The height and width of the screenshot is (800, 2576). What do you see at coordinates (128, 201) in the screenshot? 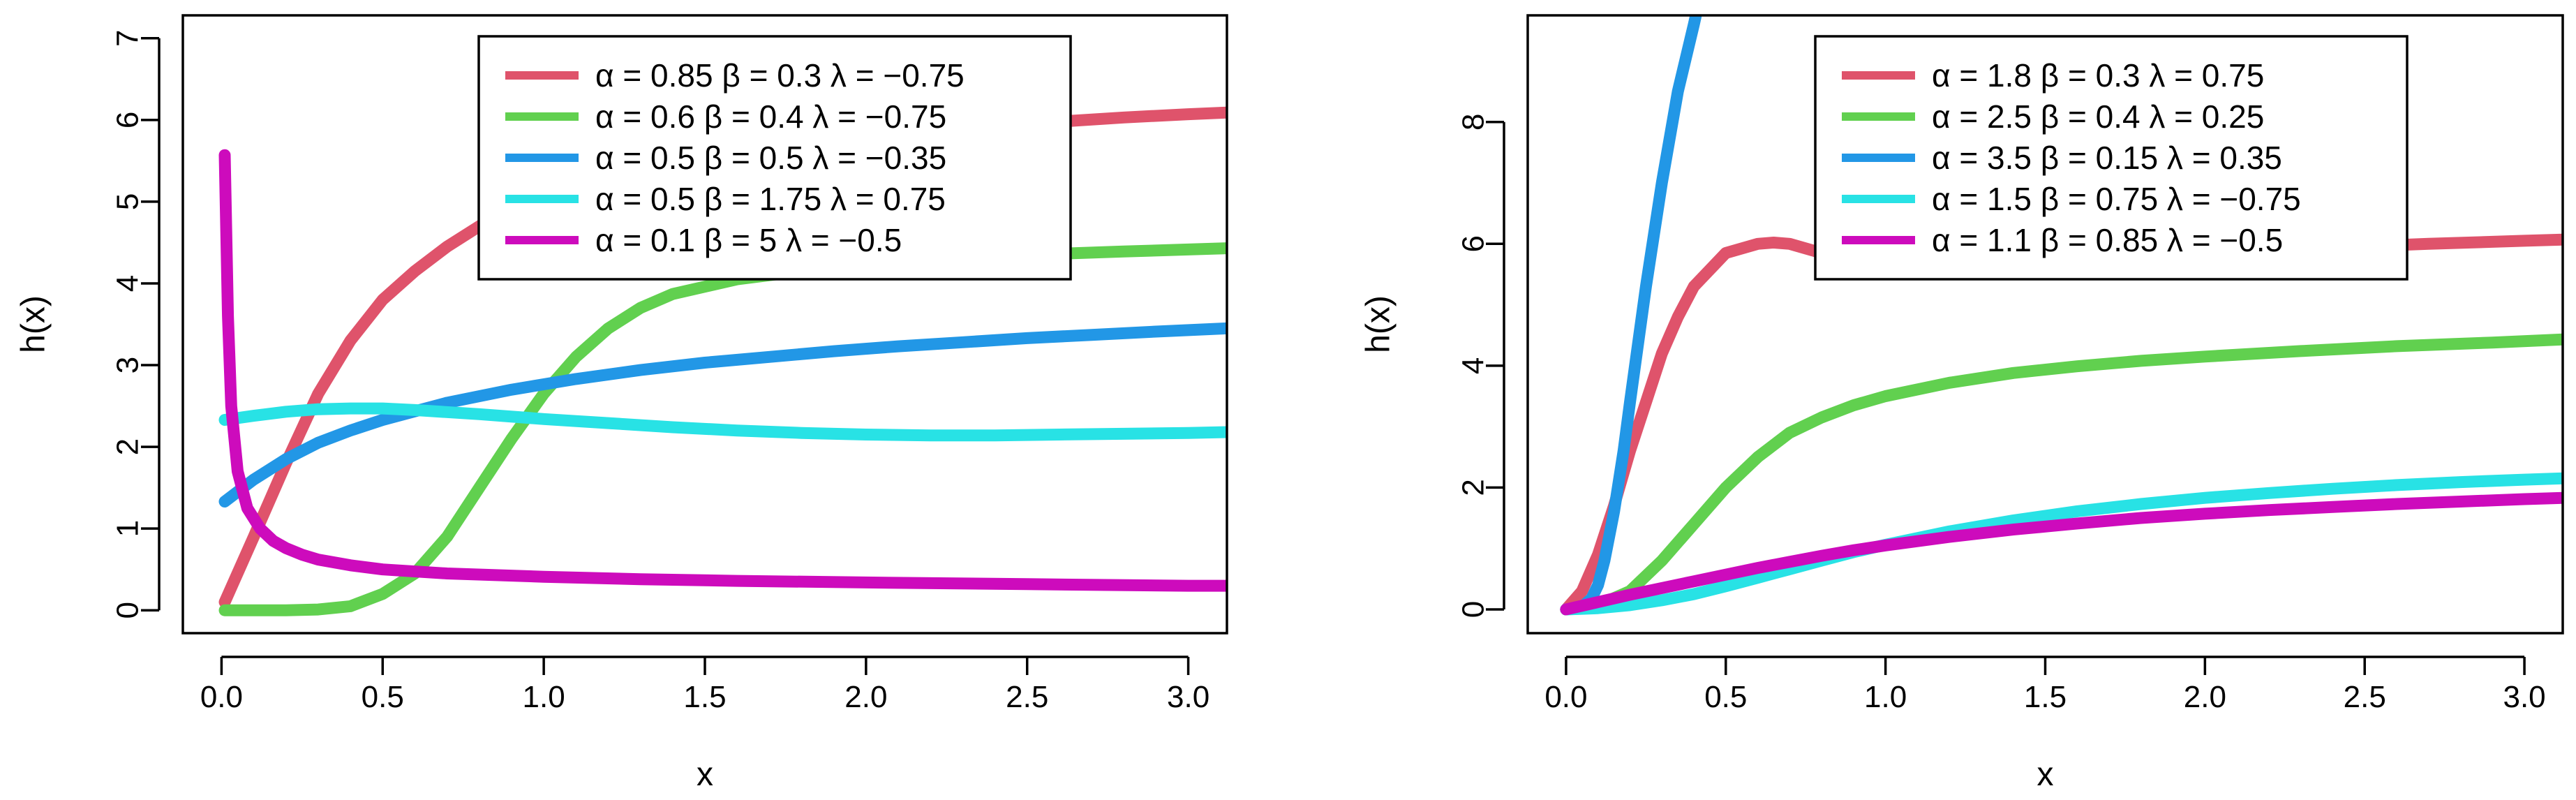
I see `y-tick-label: 5` at bounding box center [128, 201].